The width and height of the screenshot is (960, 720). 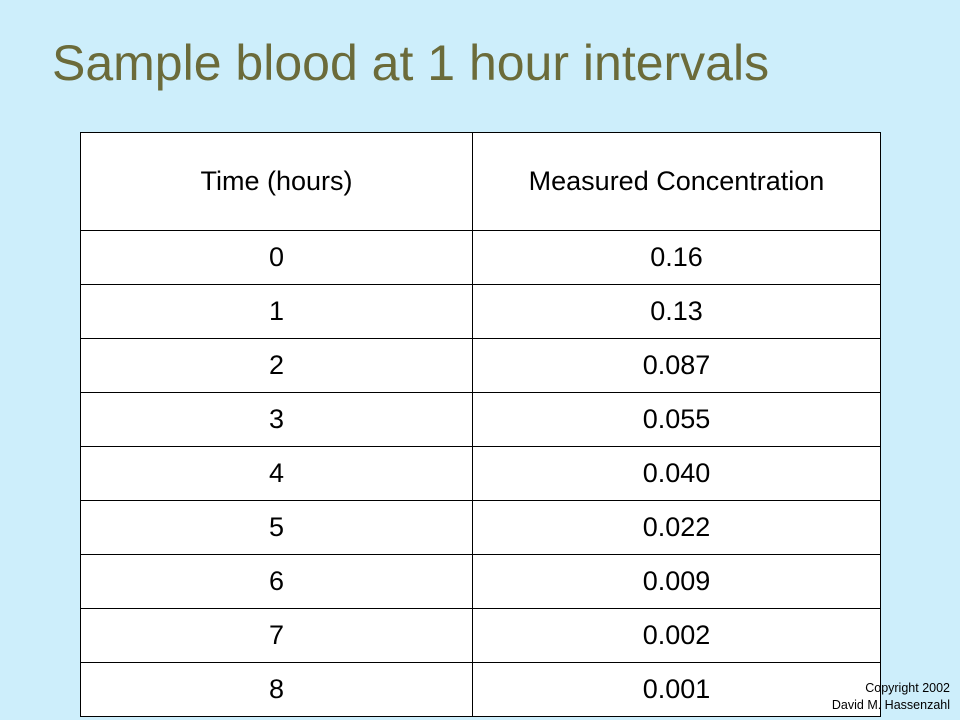 I want to click on table-header-row: Time (hours) Measured Concentration, so click(x=480, y=181).